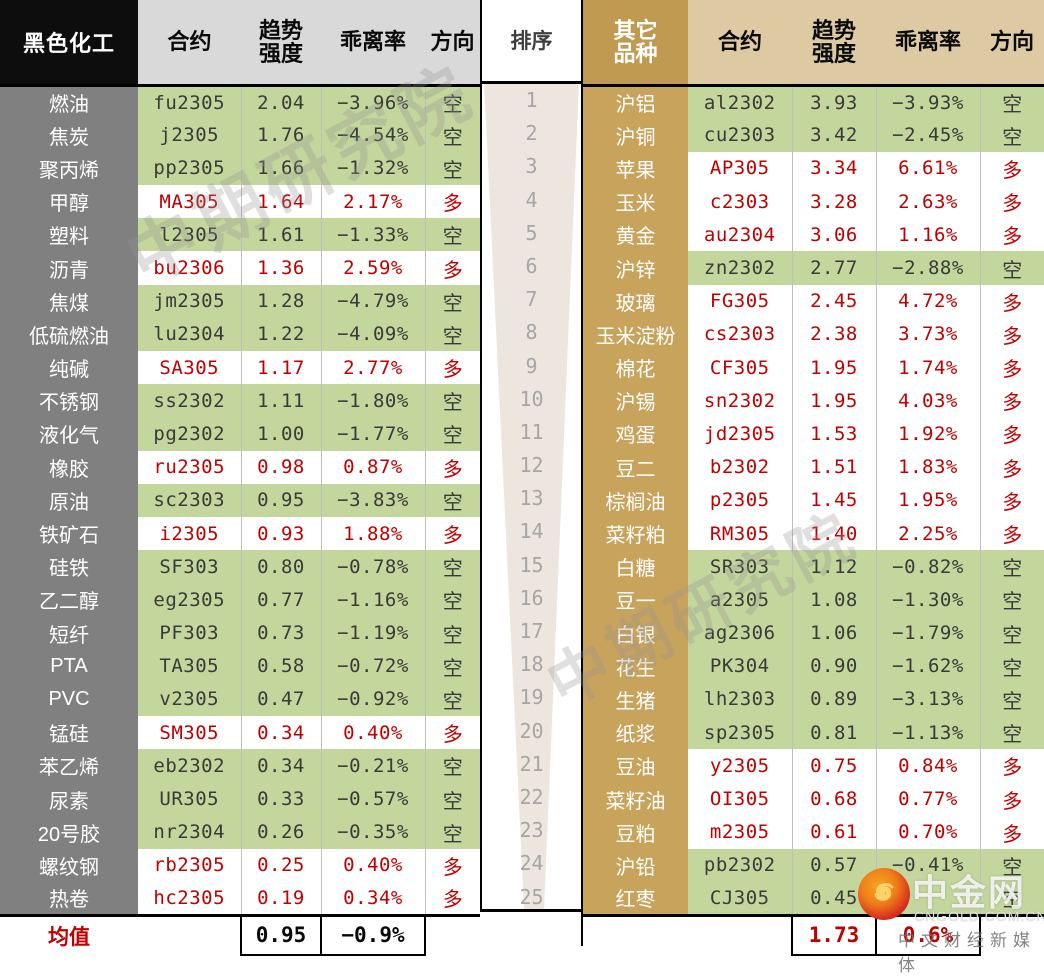  Describe the element at coordinates (280, 268) in the screenshot. I see `row-trend-strength: 1.36` at that location.